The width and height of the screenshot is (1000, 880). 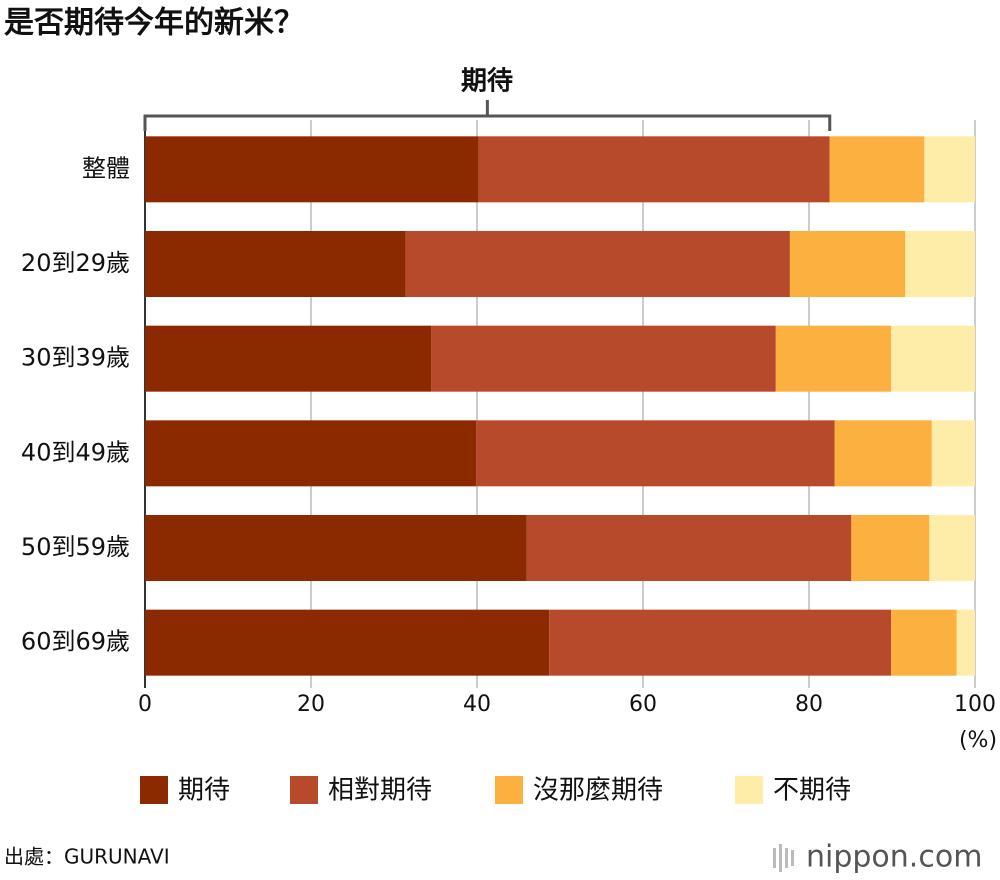 What do you see at coordinates (75, 547) in the screenshot?
I see `y-tick-label: 50到59歲` at bounding box center [75, 547].